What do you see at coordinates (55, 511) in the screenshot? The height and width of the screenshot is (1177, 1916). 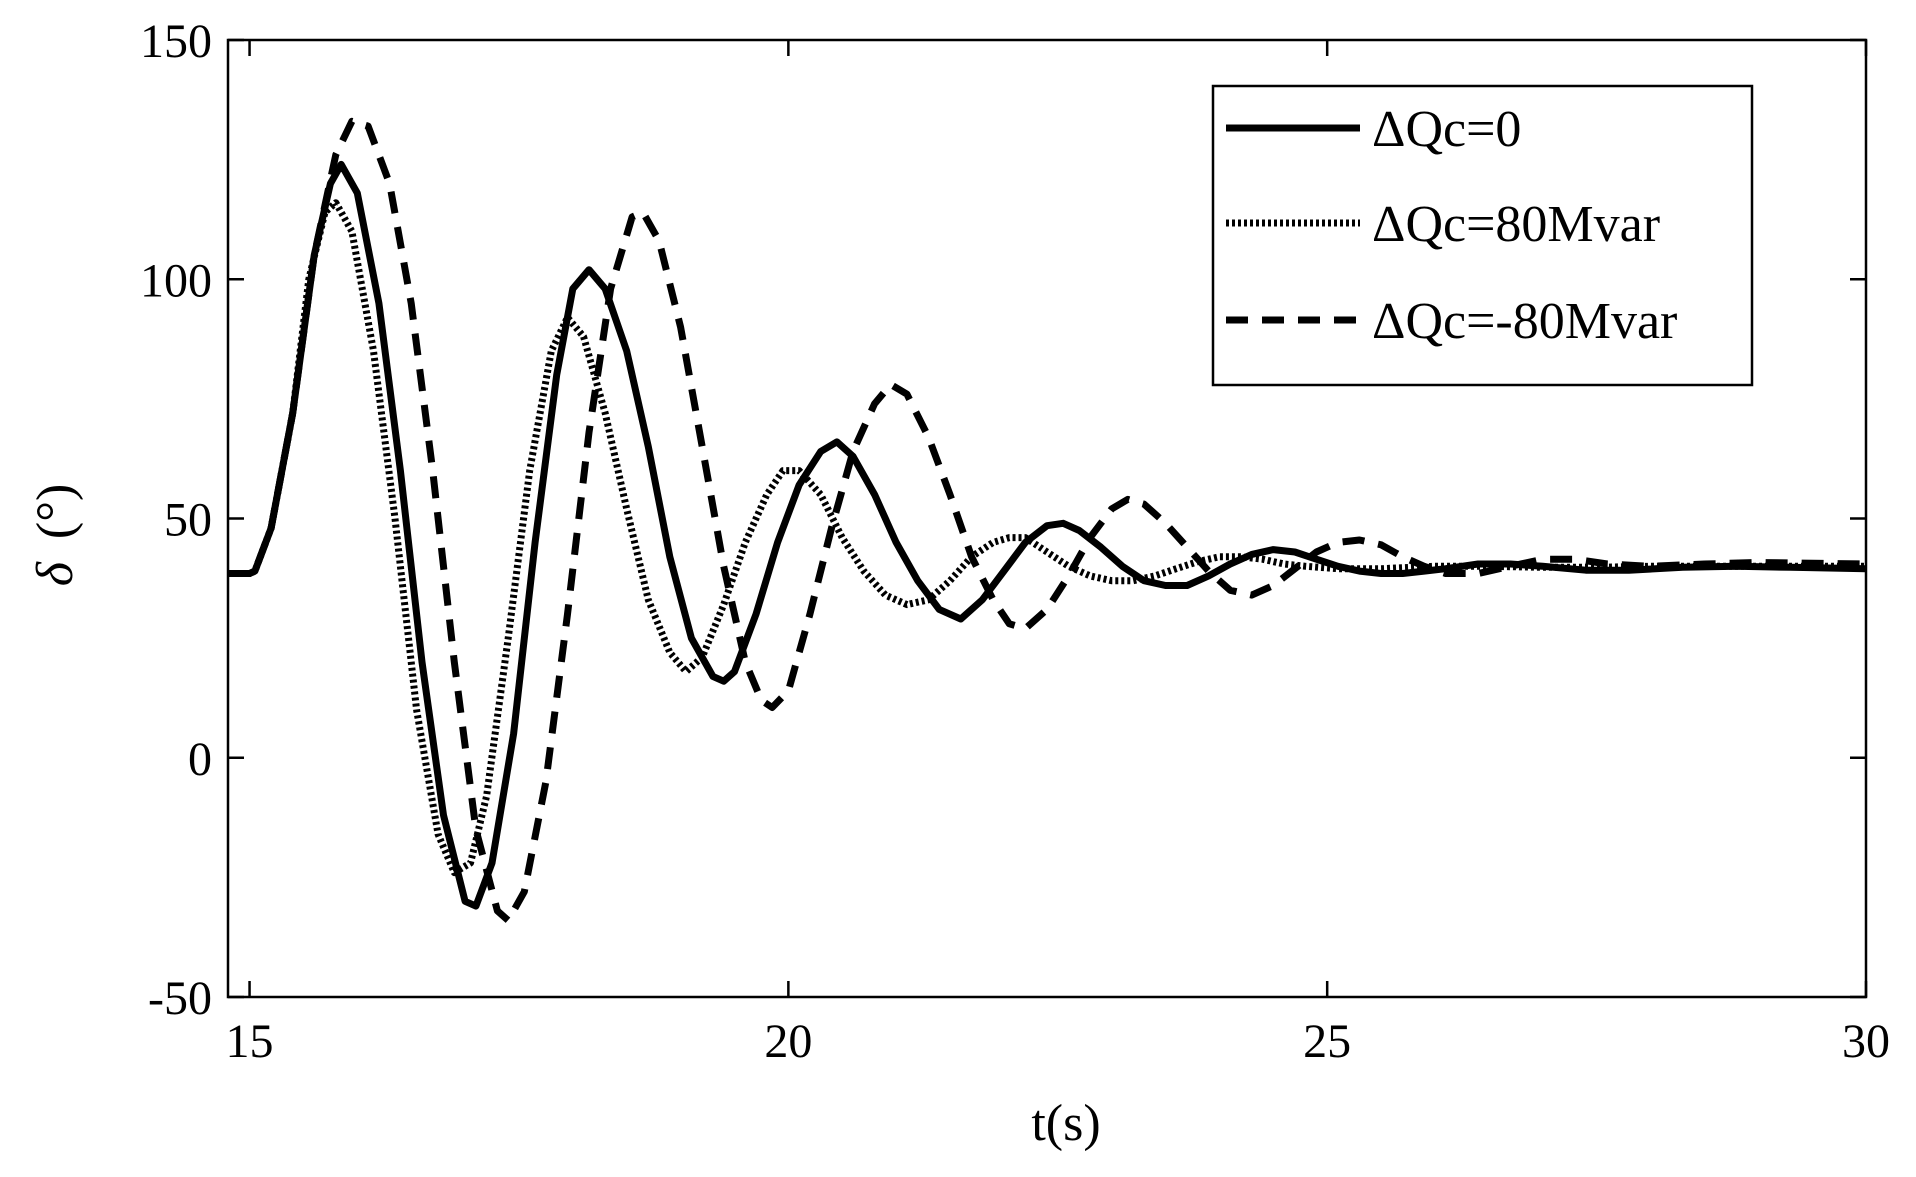 I see `y-axis-label-unit: (°)` at bounding box center [55, 511].